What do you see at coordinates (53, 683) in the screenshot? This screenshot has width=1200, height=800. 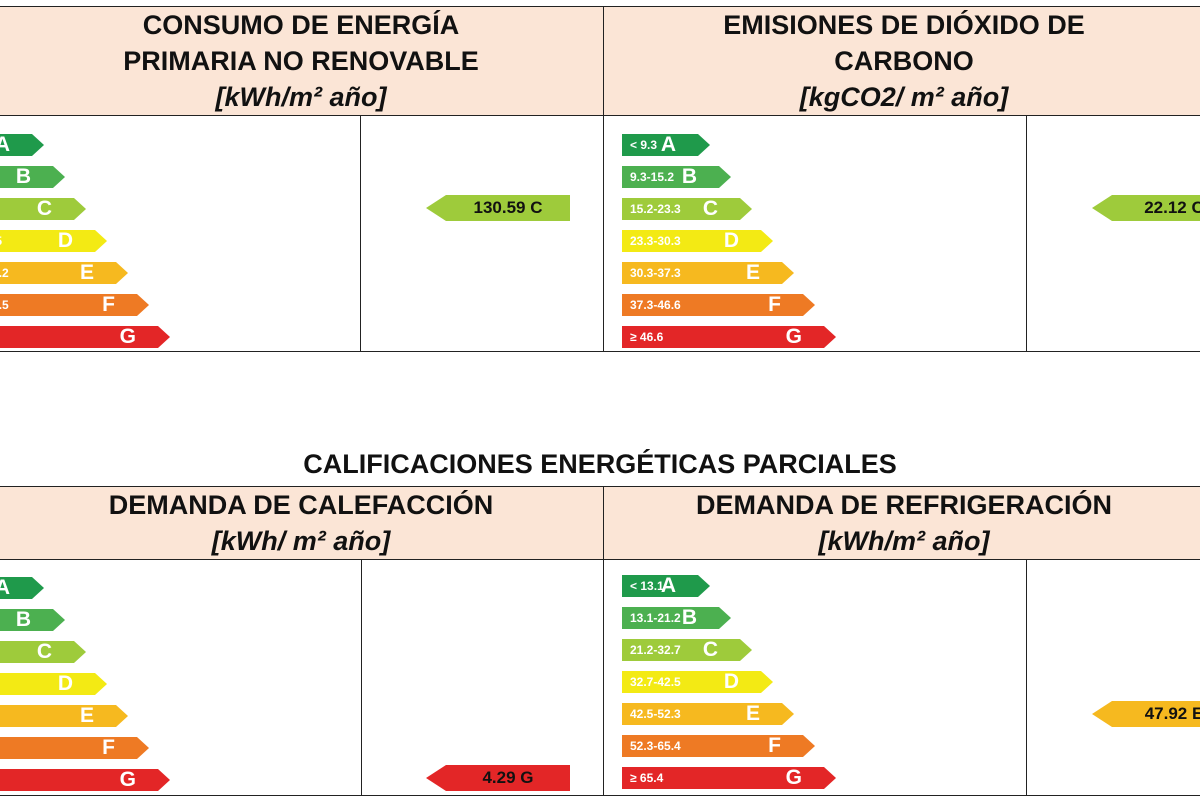 I see `rating-bar-d: 6D` at bounding box center [53, 683].